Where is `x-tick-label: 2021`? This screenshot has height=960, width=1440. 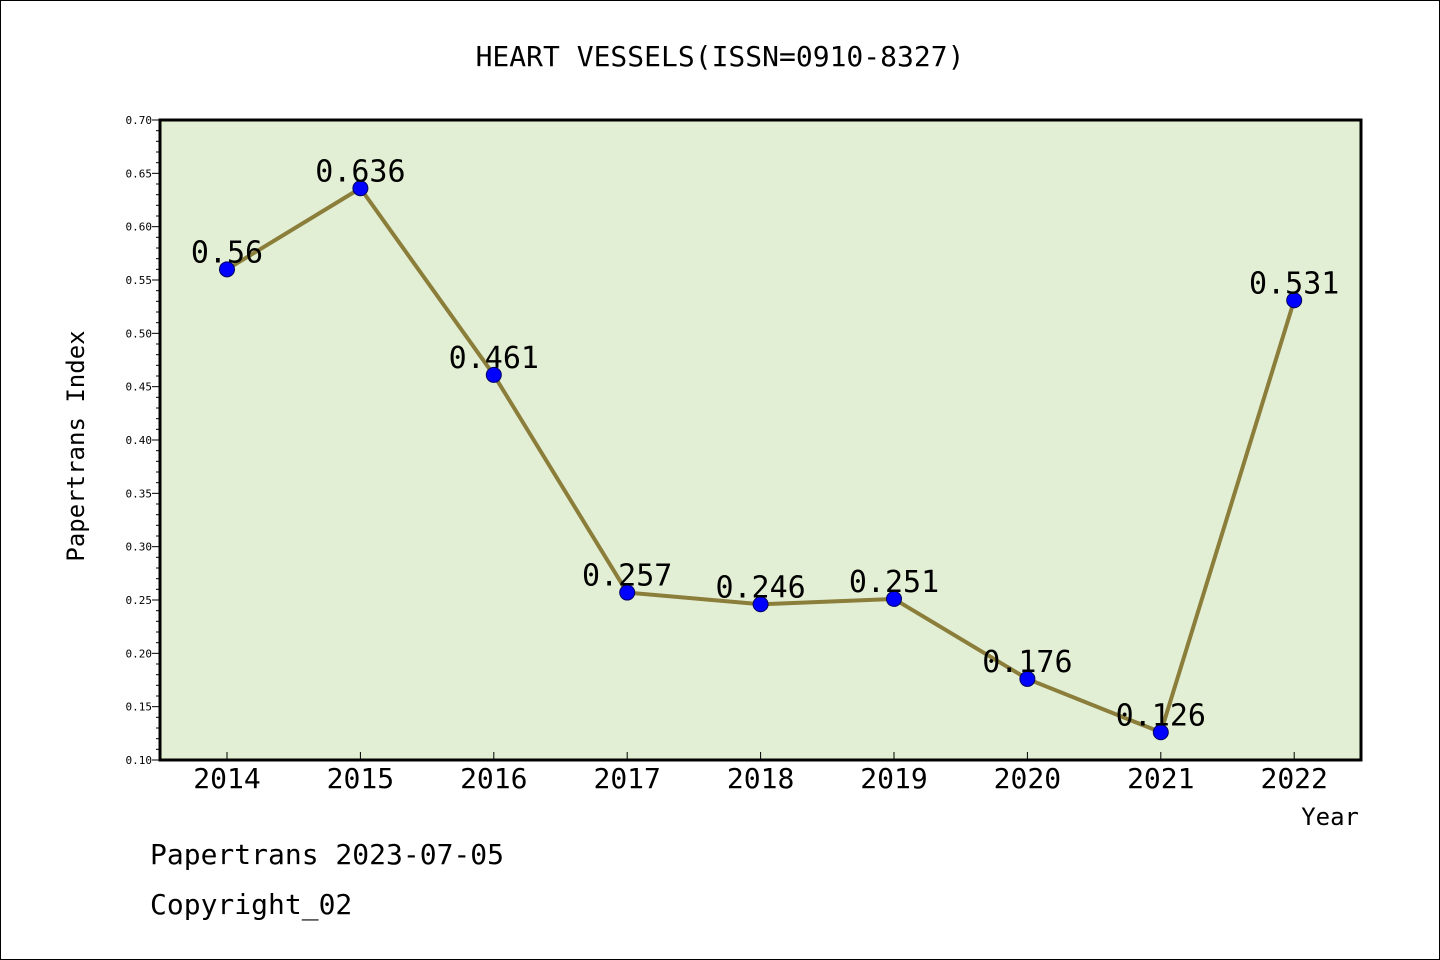 x-tick-label: 2021 is located at coordinates (1160, 778).